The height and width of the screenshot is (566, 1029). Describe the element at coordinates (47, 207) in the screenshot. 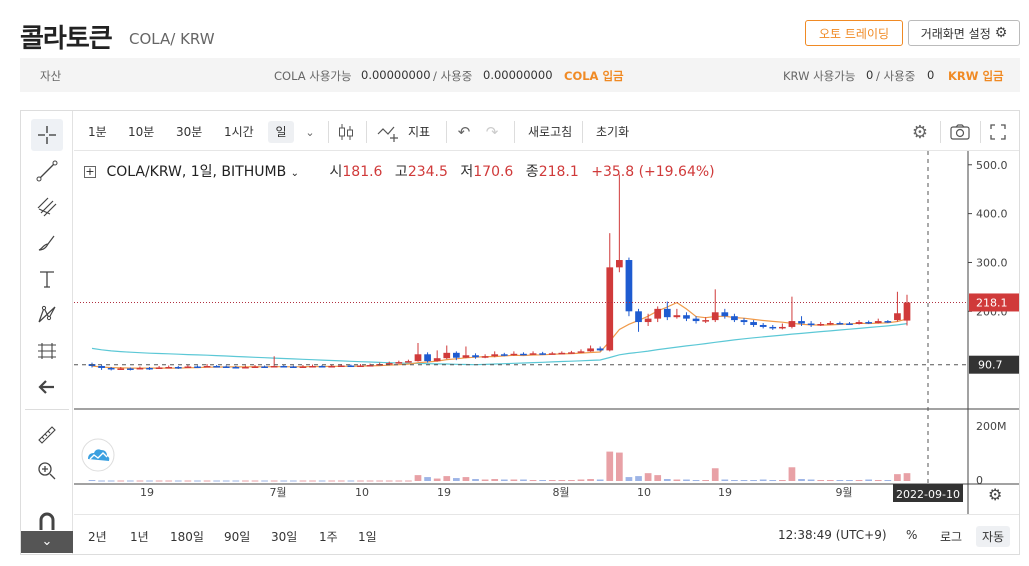

I see `pitchfork-icon` at that location.